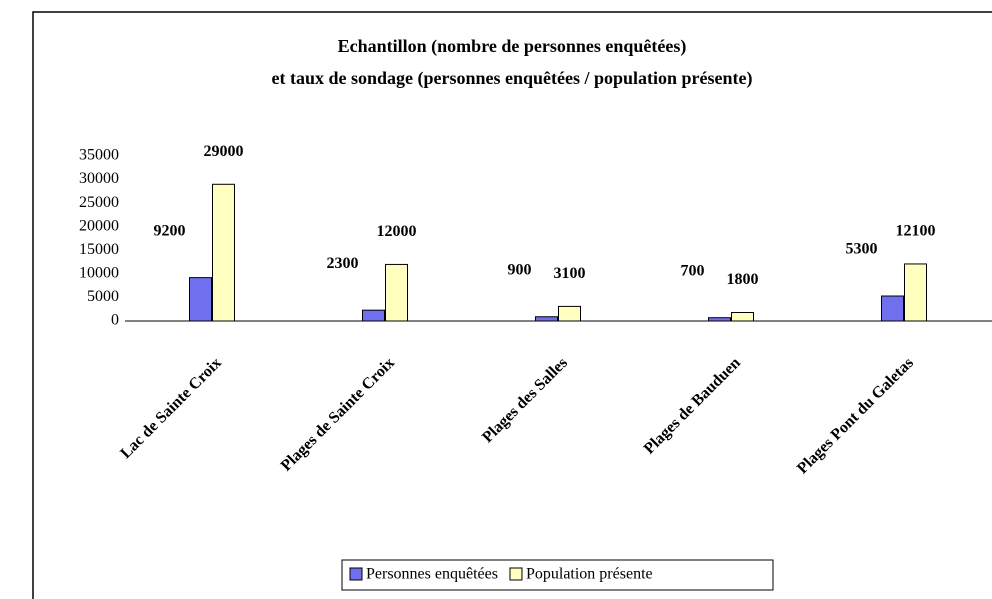  Describe the element at coordinates (743, 279) in the screenshot. I see `value-label: 1800` at that location.